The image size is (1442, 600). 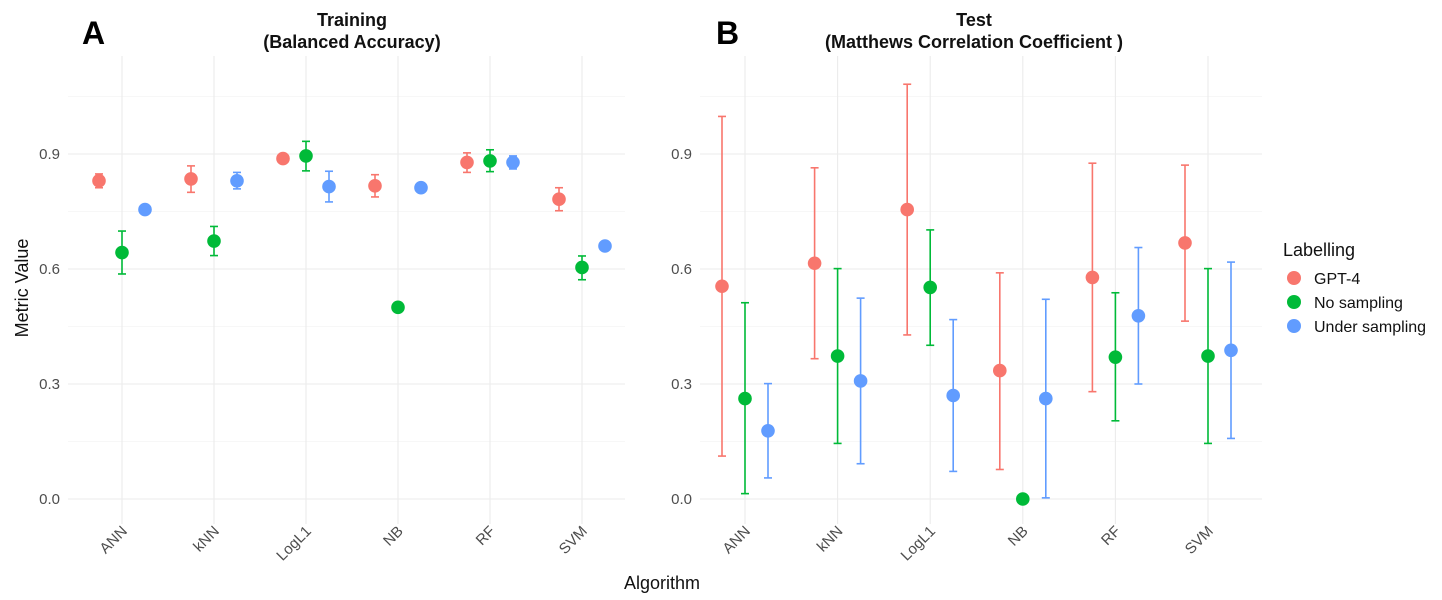 I want to click on legend-item-under-sampling: Under sampling, so click(x=1356, y=327).